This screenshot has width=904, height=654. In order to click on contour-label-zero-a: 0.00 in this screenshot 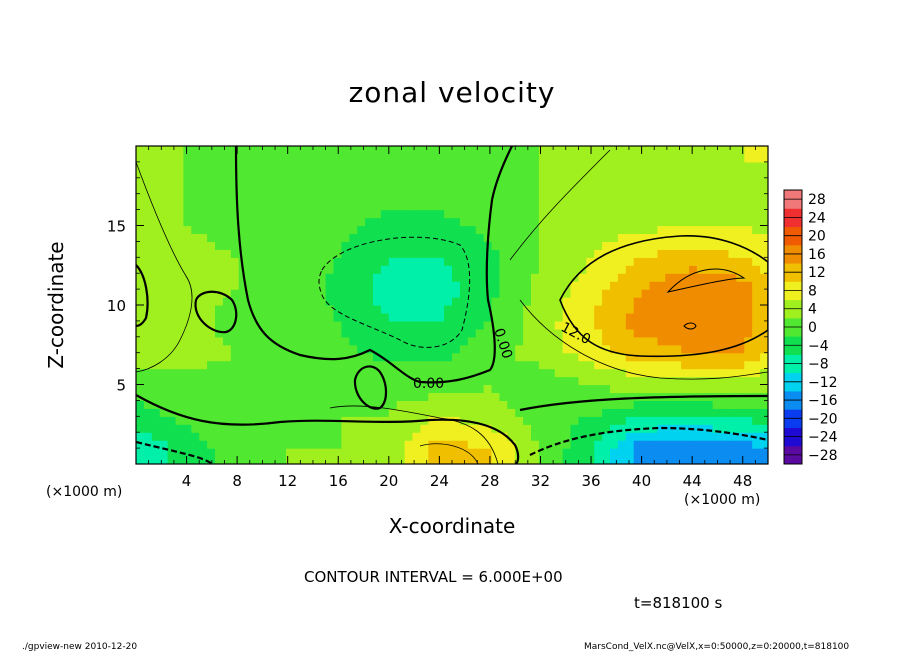, I will do `click(428, 384)`.